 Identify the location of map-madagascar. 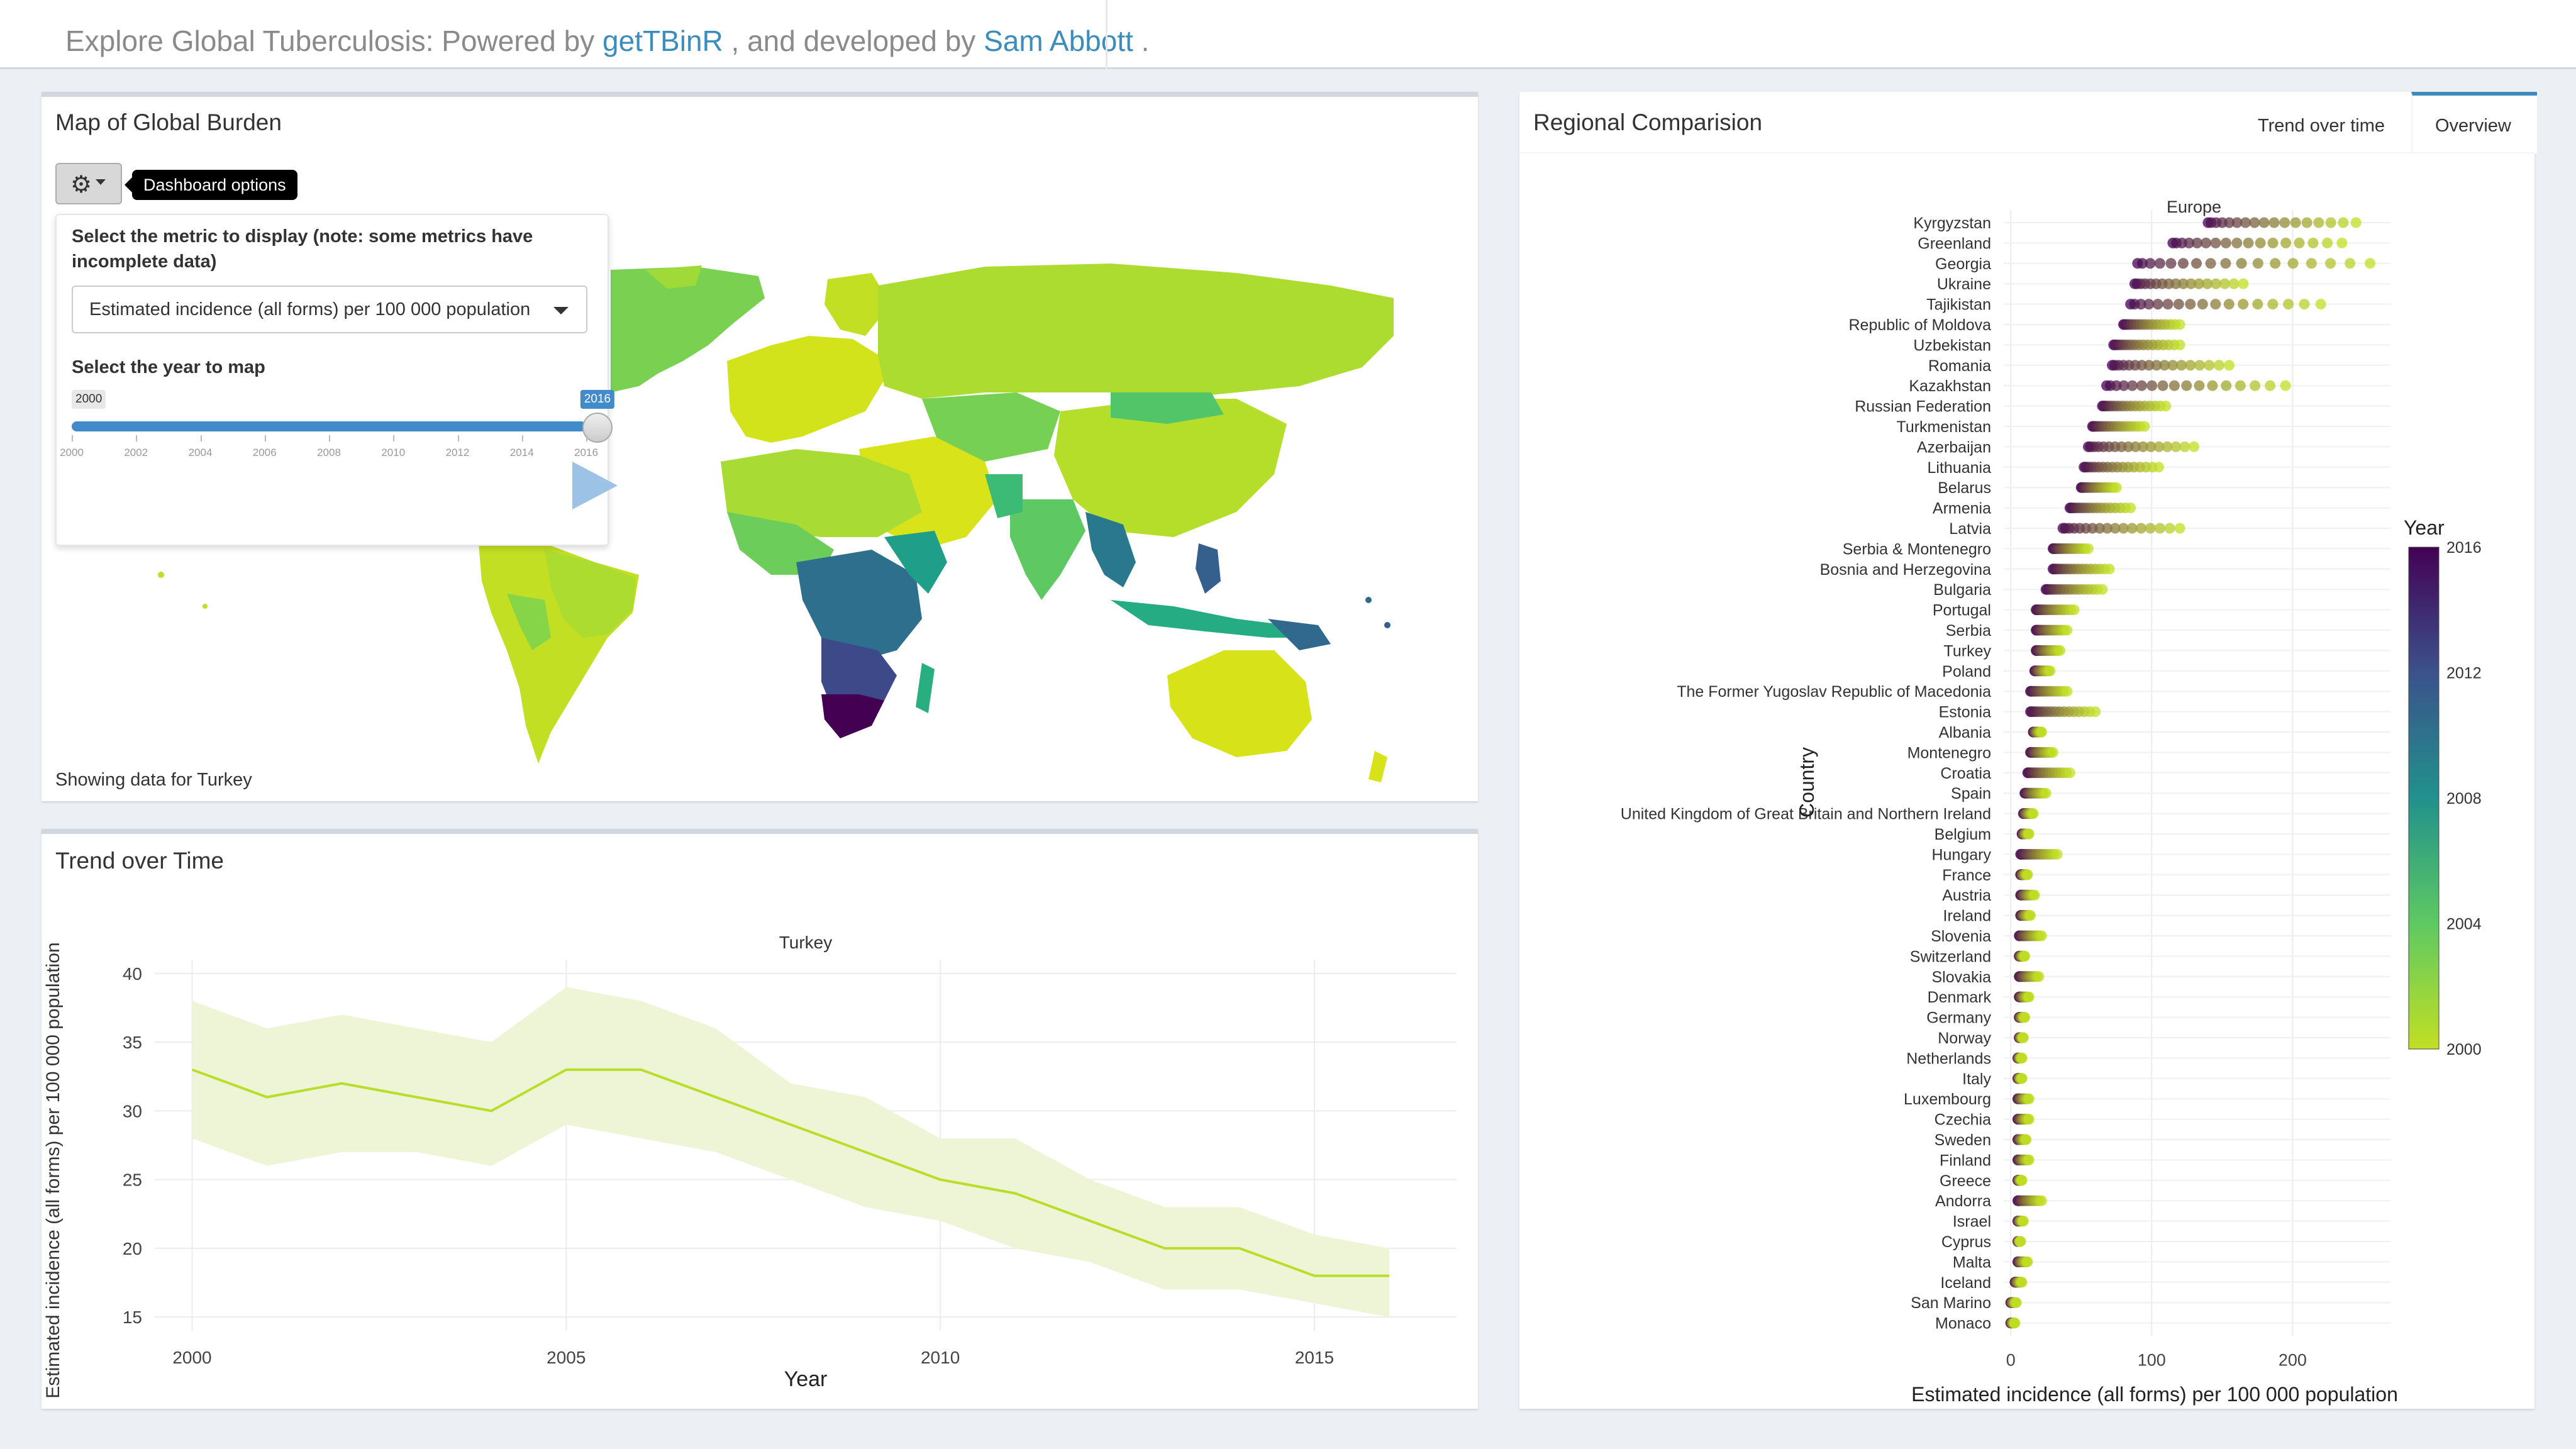
(925, 688).